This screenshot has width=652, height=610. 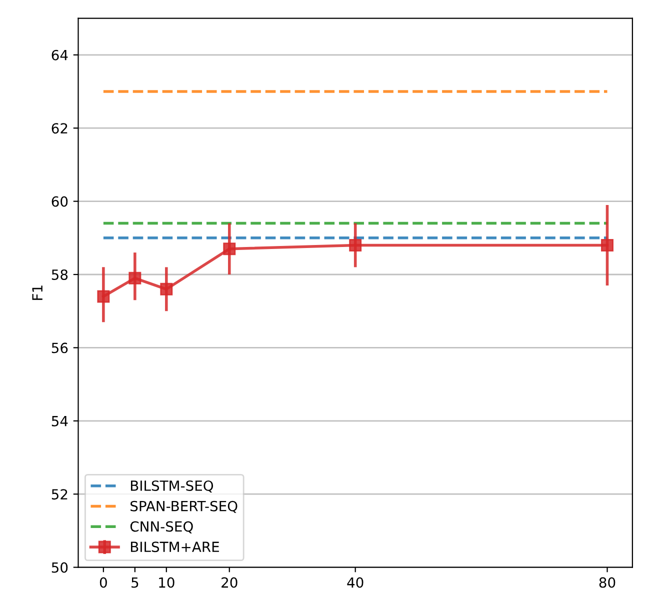 What do you see at coordinates (355, 582) in the screenshot?
I see `x-tick-label: 40` at bounding box center [355, 582].